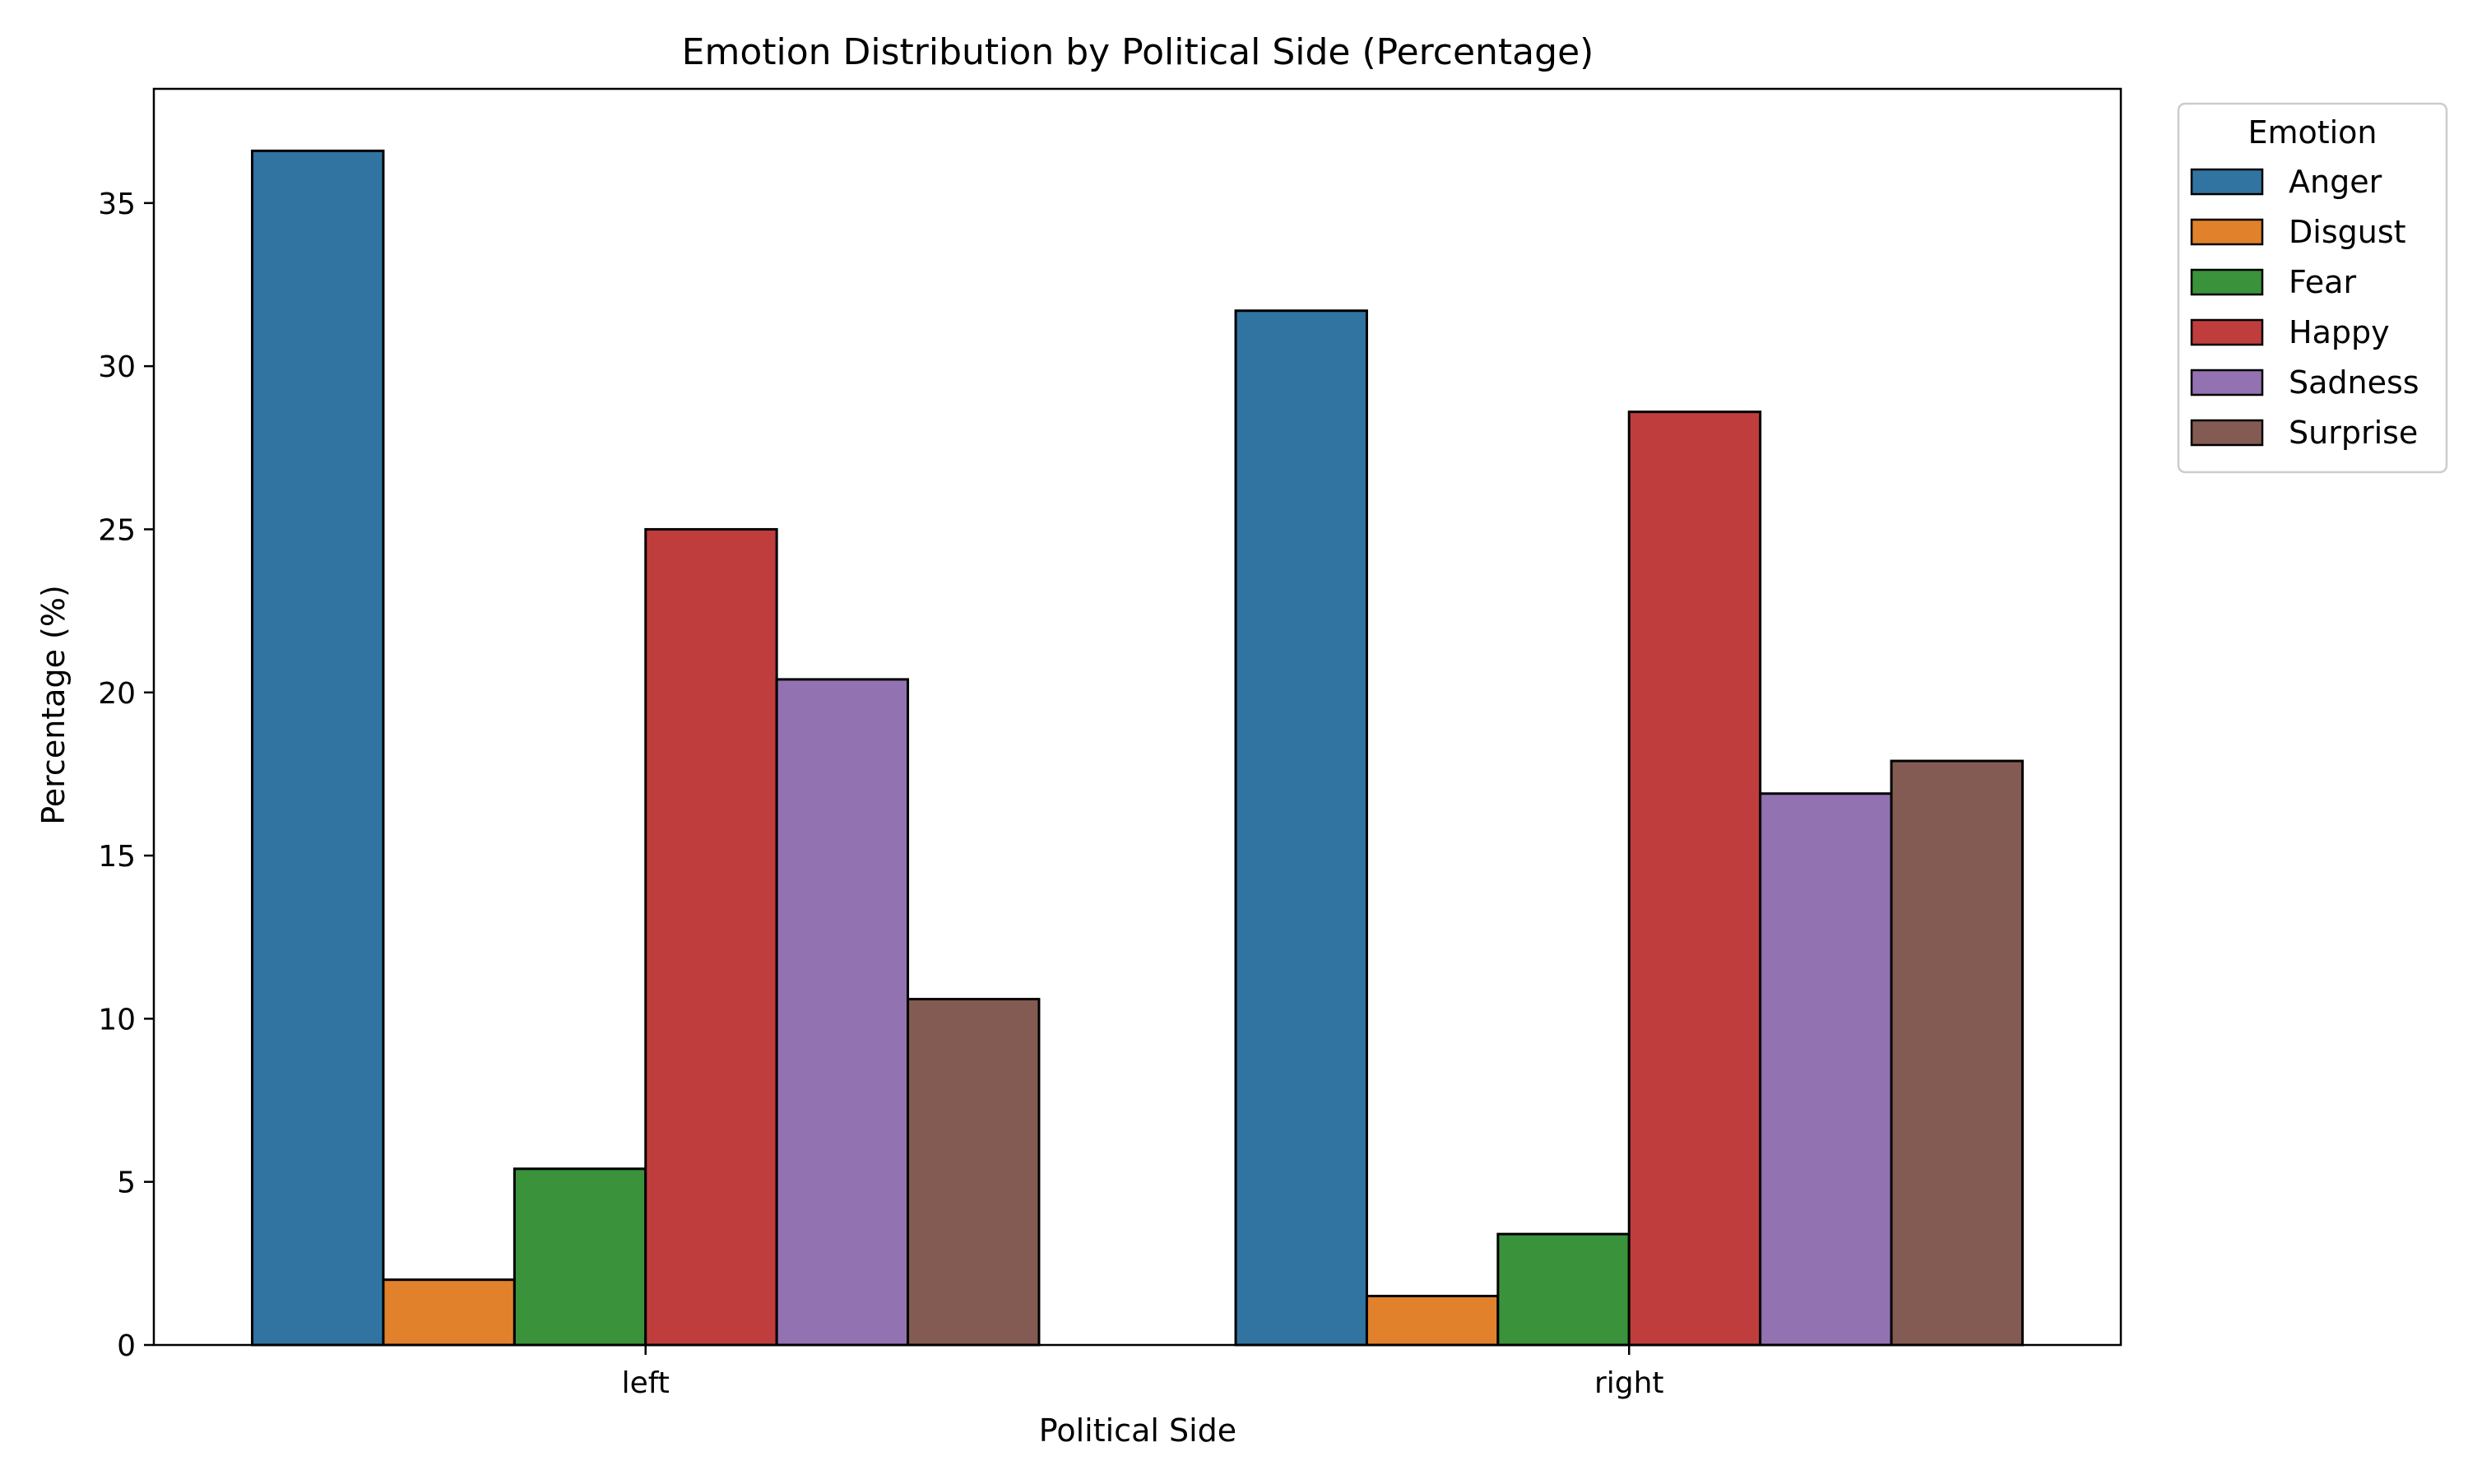 This screenshot has height=1484, width=2468. I want to click on bar-fear-left, so click(580, 1257).